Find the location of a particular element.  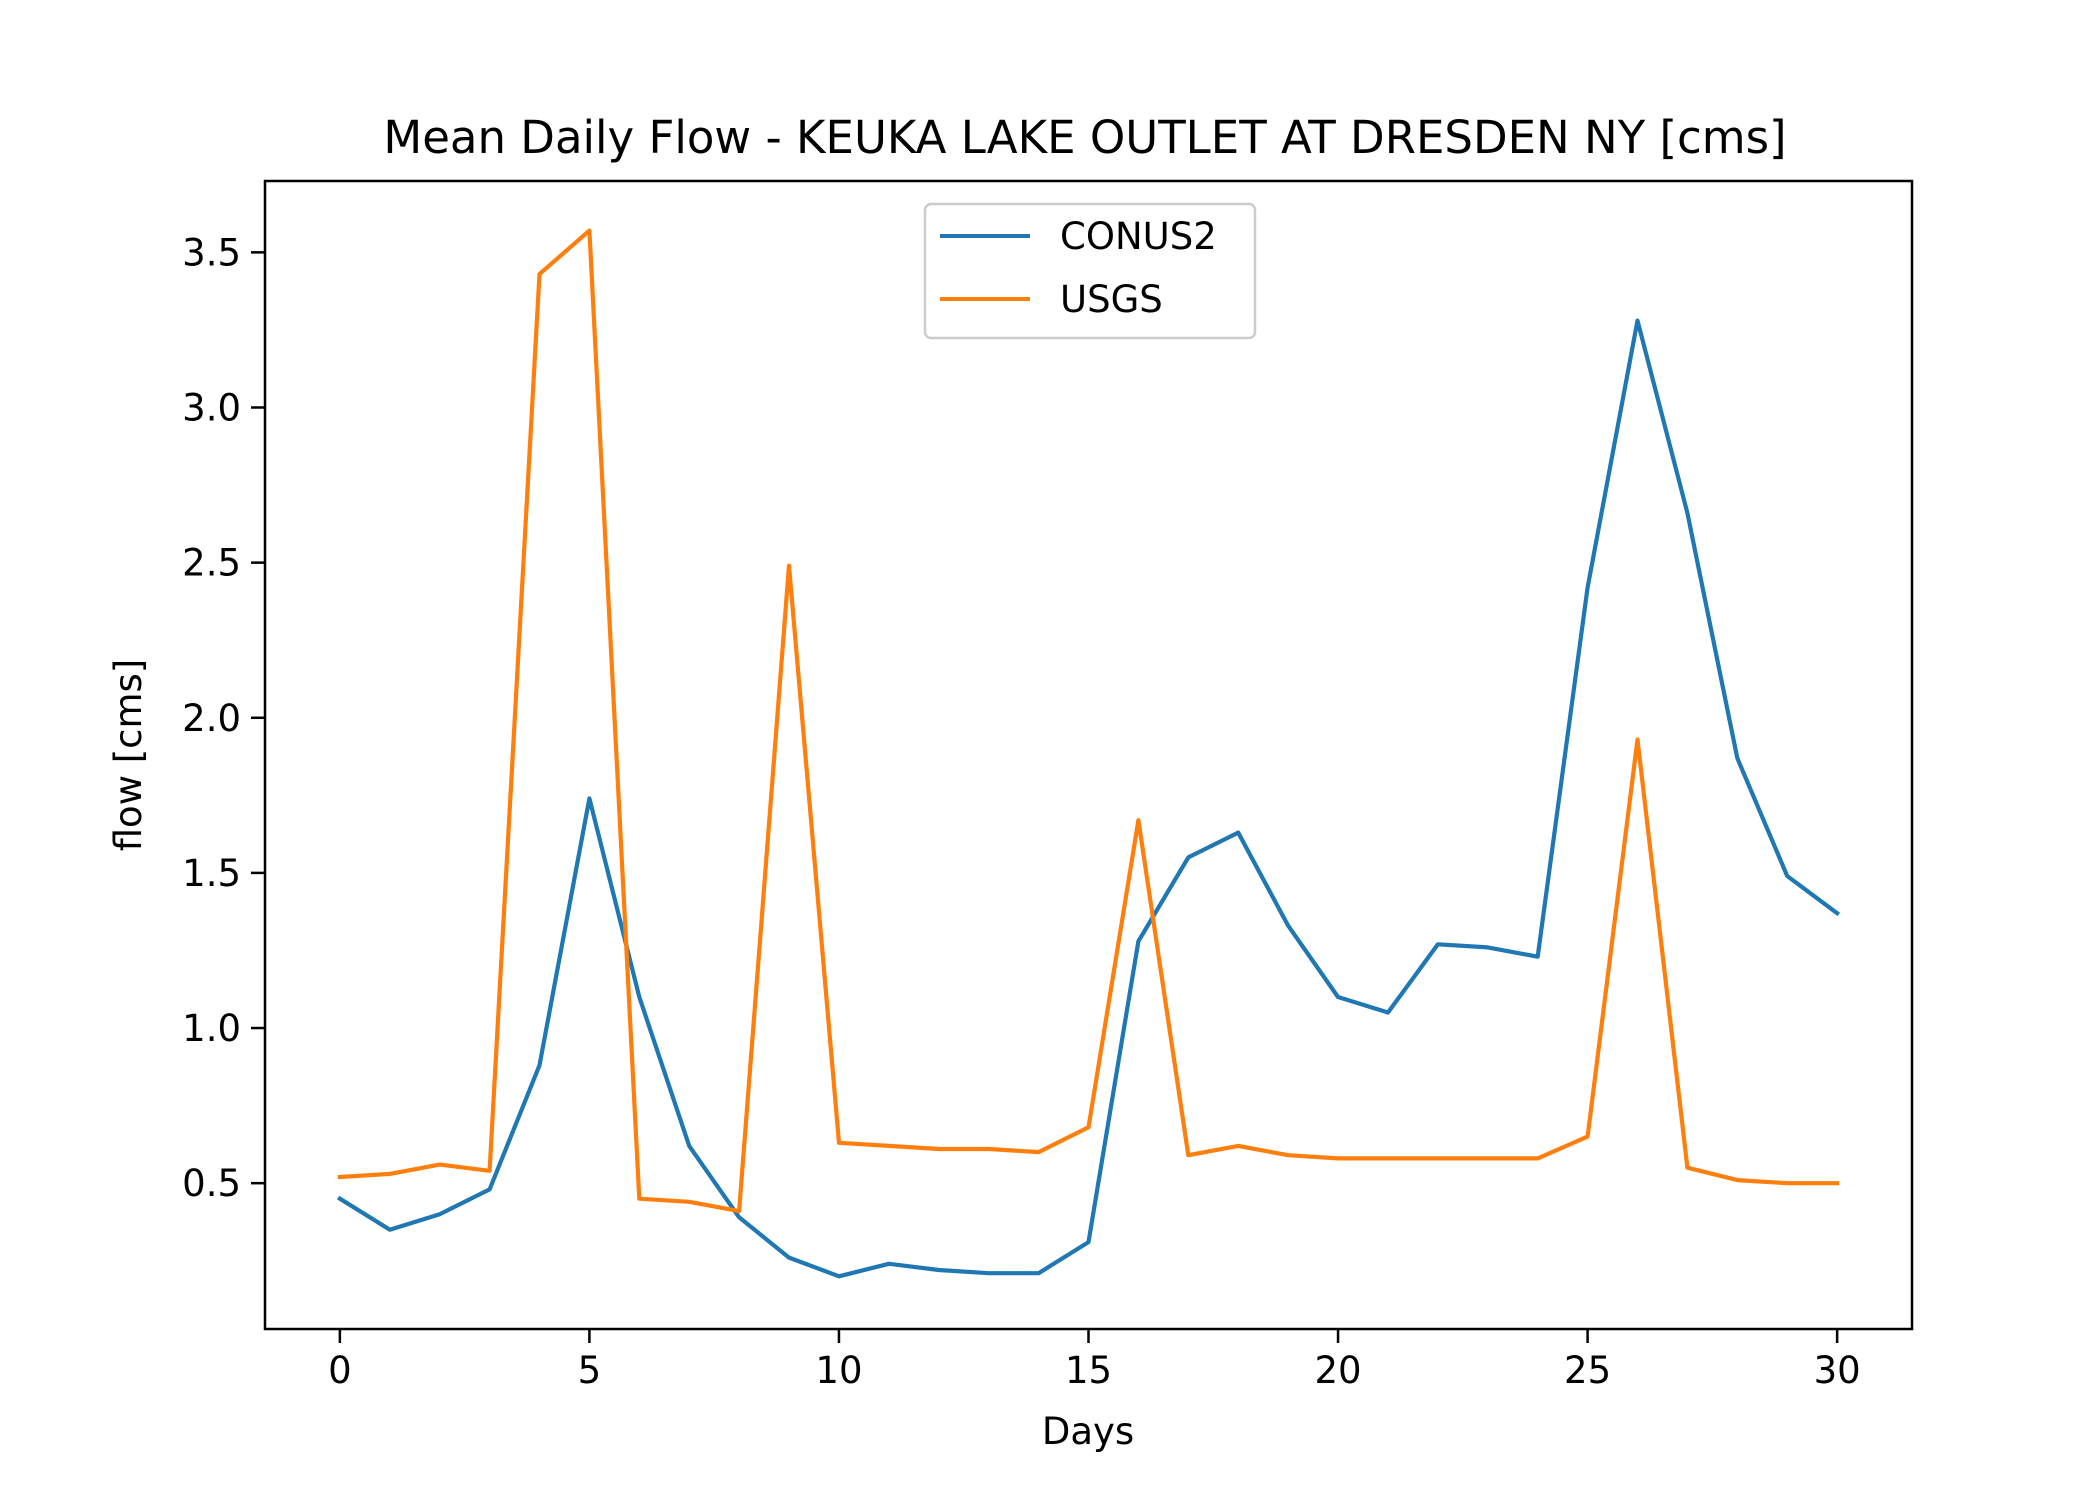

y-axis-ticks: 0.5 1.0 1.5 2.0 2.5 3.0 3.5 is located at coordinates (223, 718).